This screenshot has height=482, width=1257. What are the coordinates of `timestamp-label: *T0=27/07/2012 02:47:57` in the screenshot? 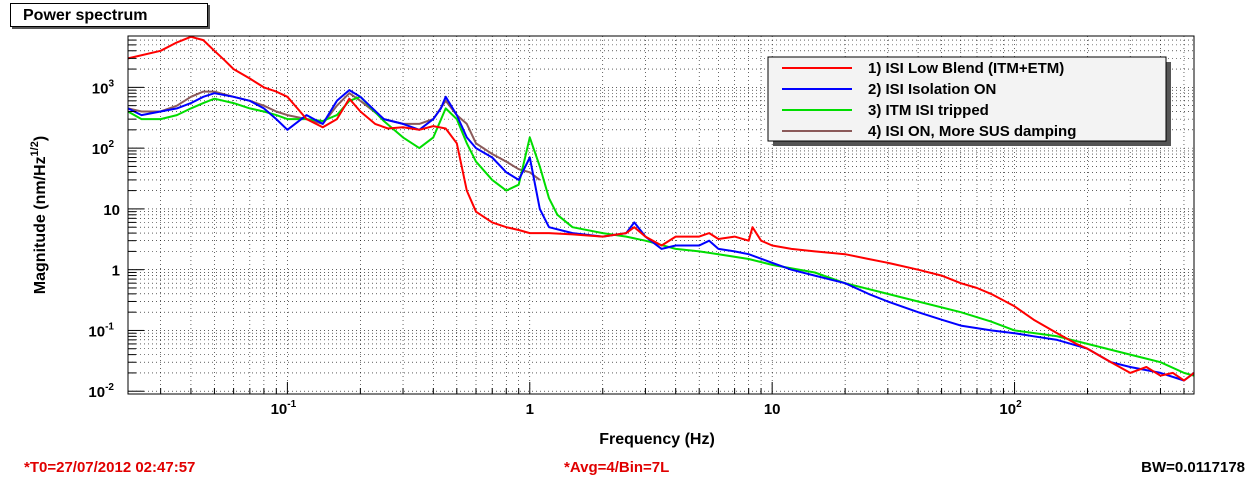 It's located at (110, 467).